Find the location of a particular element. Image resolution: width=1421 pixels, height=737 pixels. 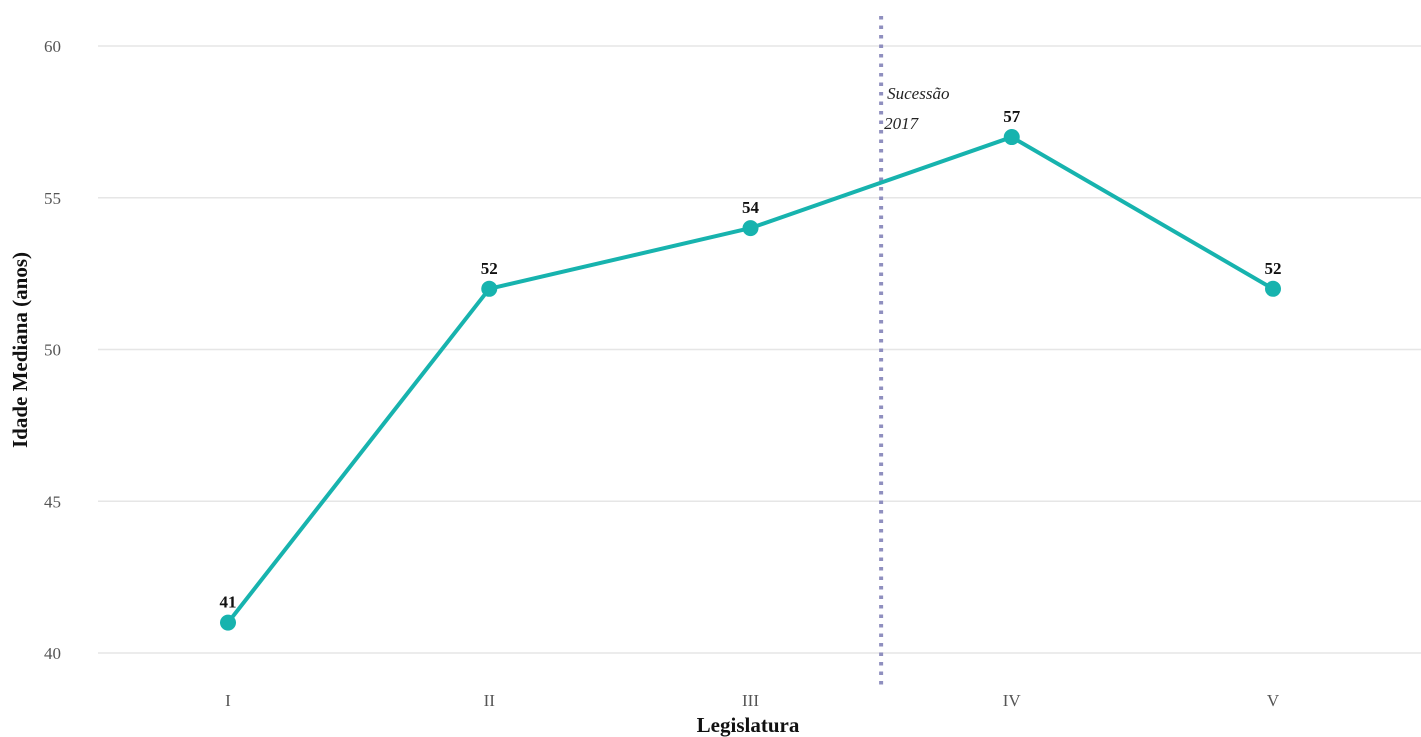

x-tick-label: IV is located at coordinates (1012, 700).